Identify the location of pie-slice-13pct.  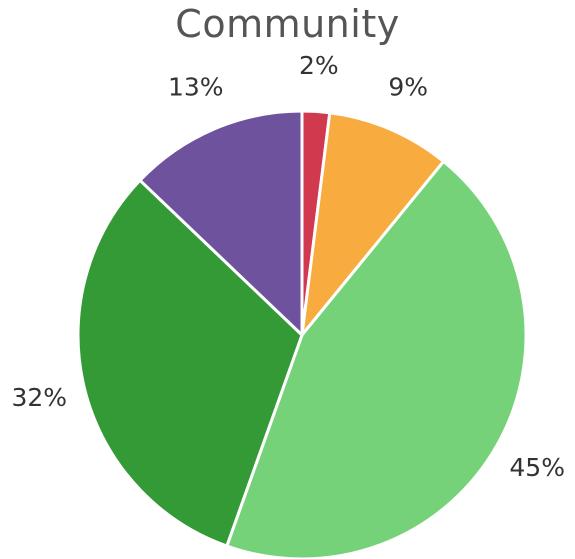
(221, 223).